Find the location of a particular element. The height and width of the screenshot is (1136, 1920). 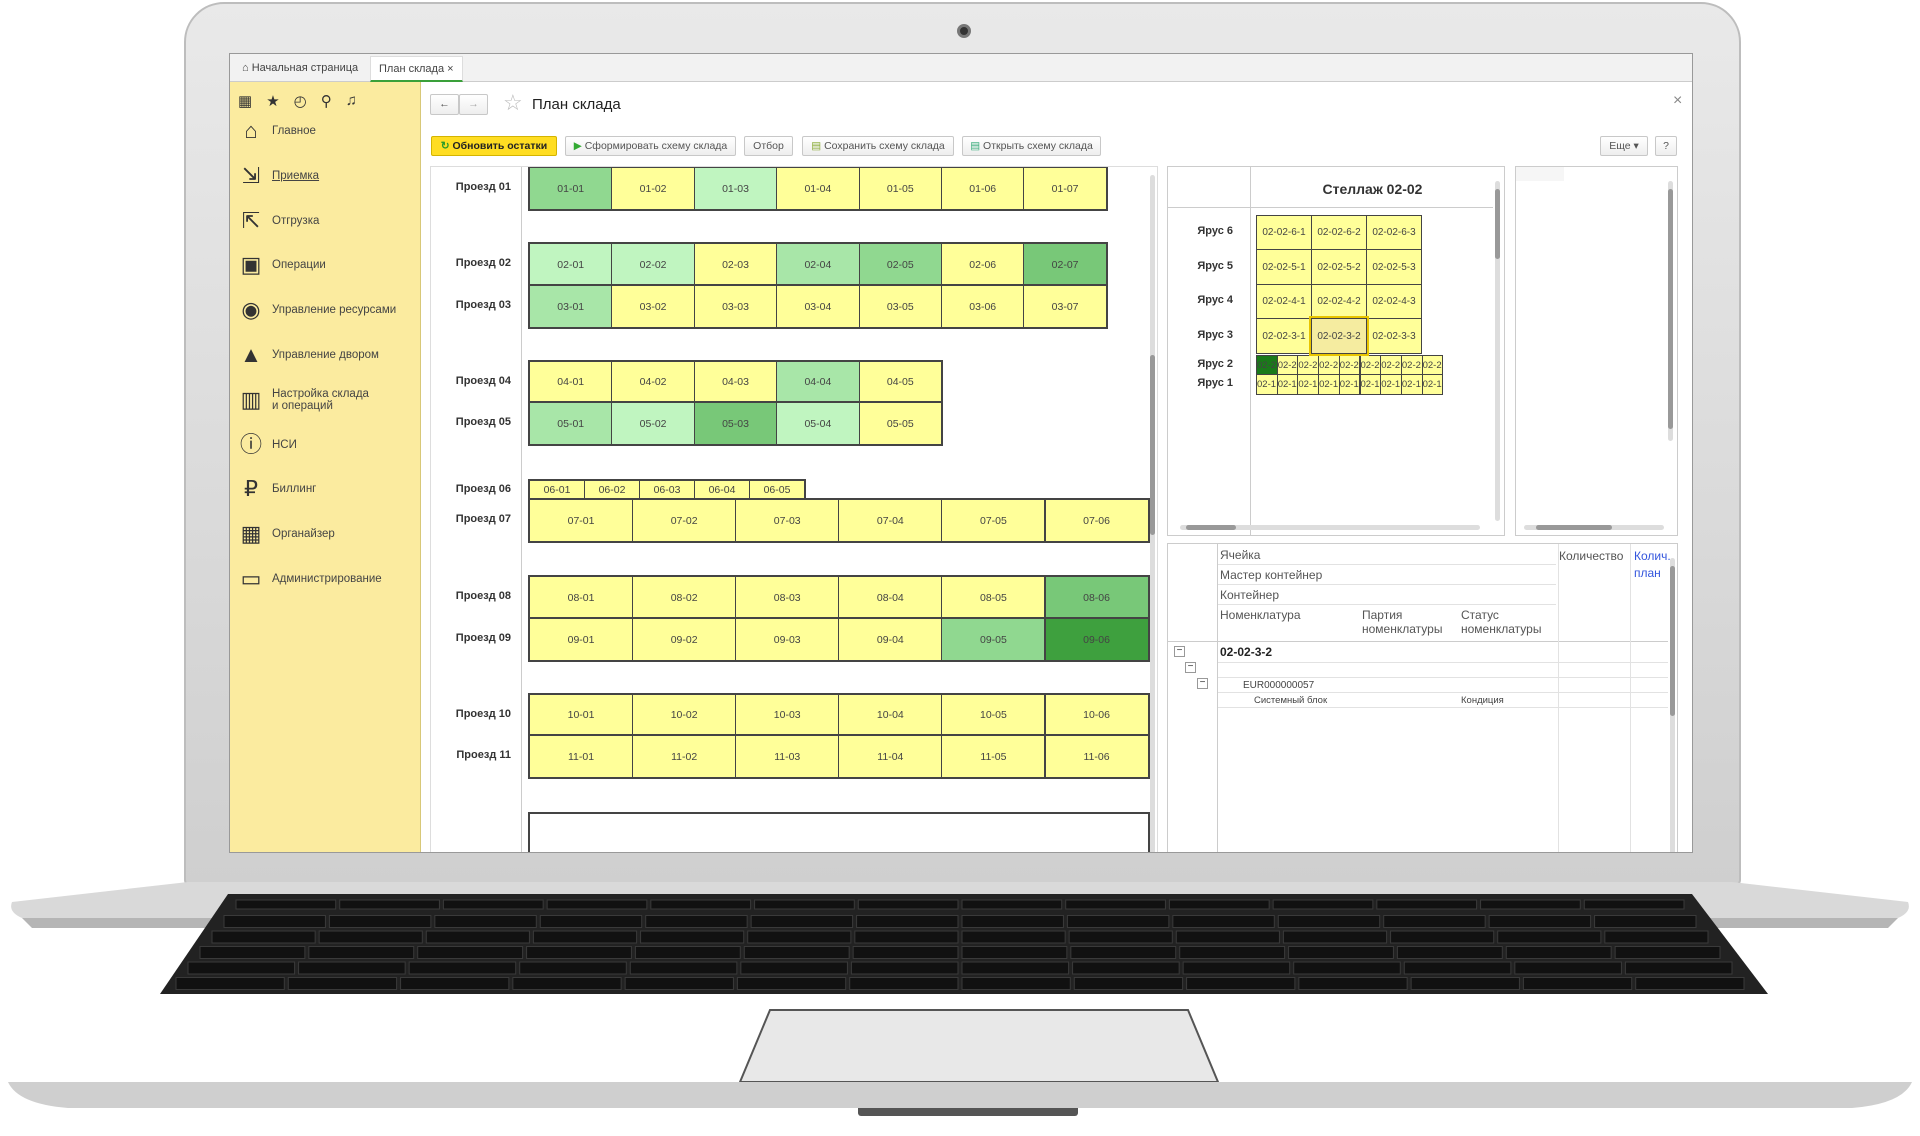

tab-home: ⌂ Начальная страница is located at coordinates (300, 68).